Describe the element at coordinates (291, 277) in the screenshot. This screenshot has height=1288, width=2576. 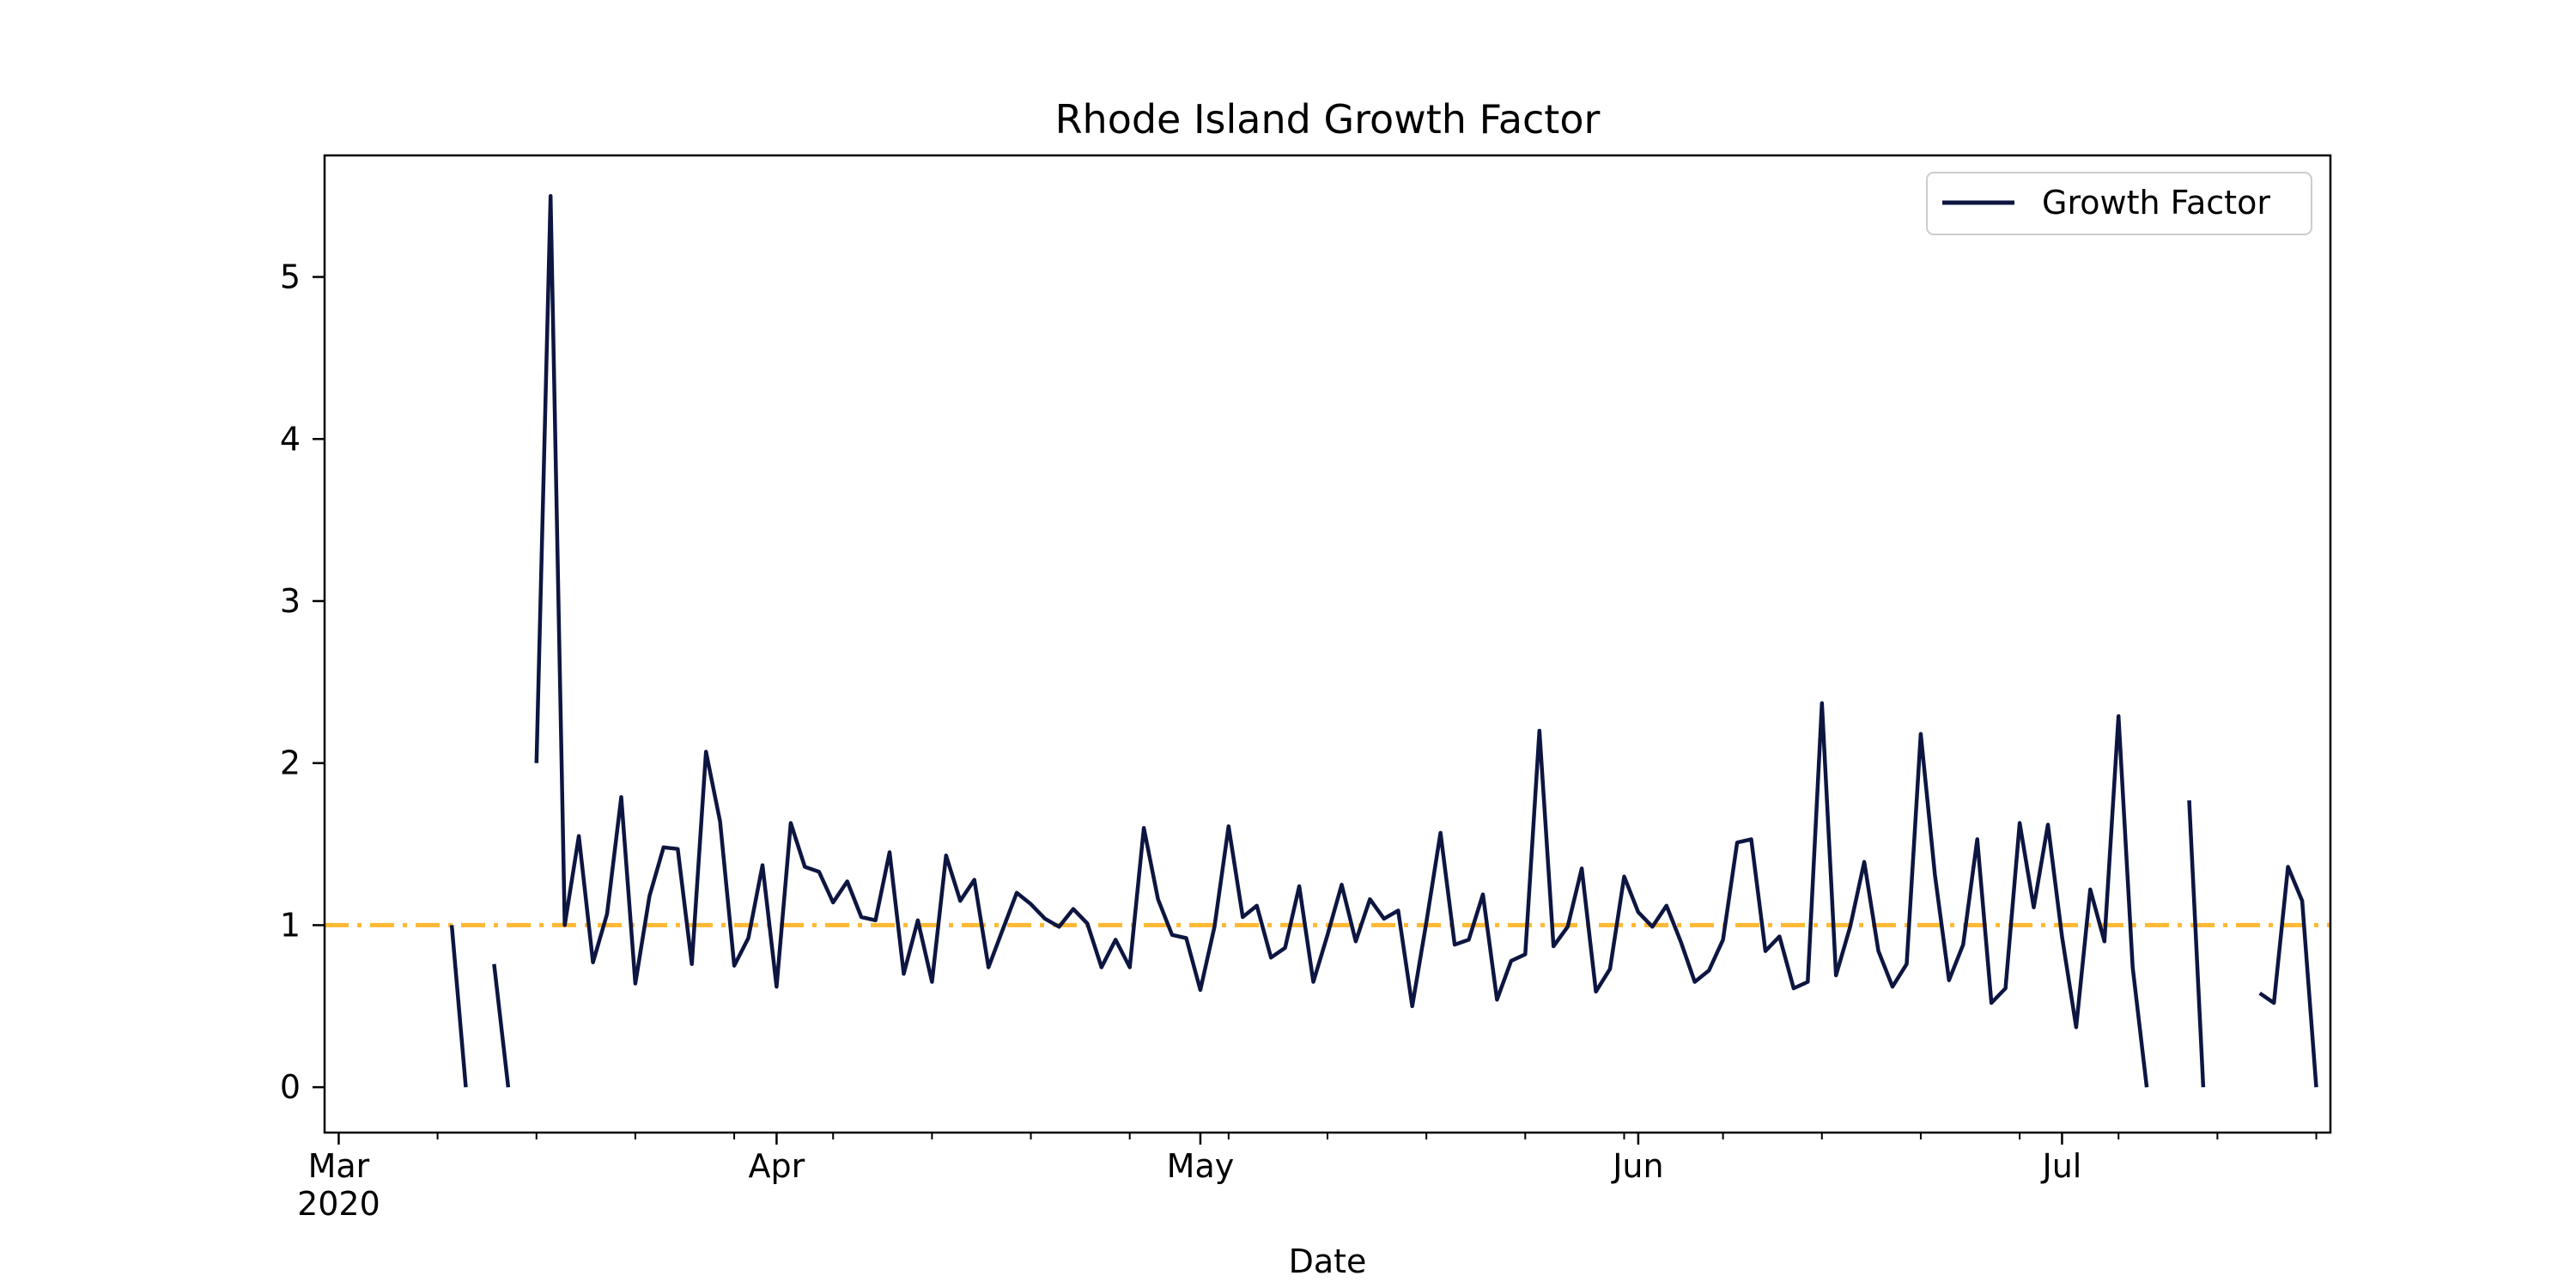
I see `y-tick-label: 5` at that location.